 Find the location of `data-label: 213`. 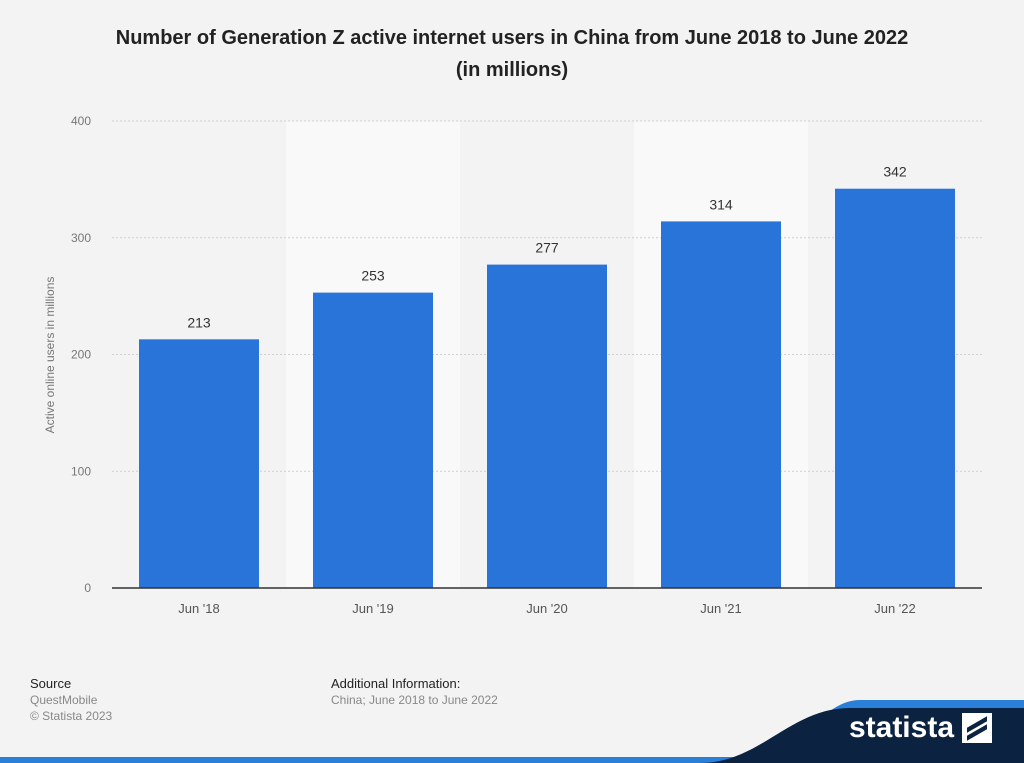

data-label: 213 is located at coordinates (199, 322).